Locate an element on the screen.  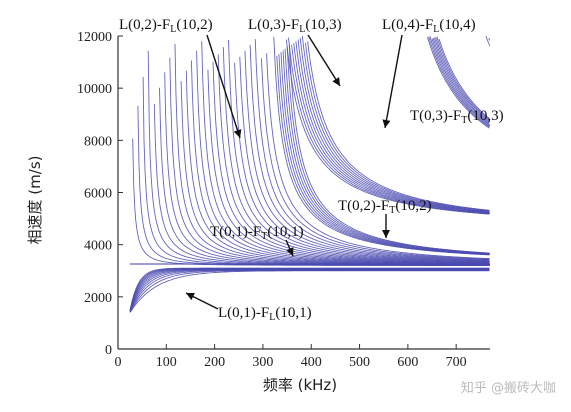
mode-label: T(0,2)-FT(10,2) is located at coordinates (385, 207).